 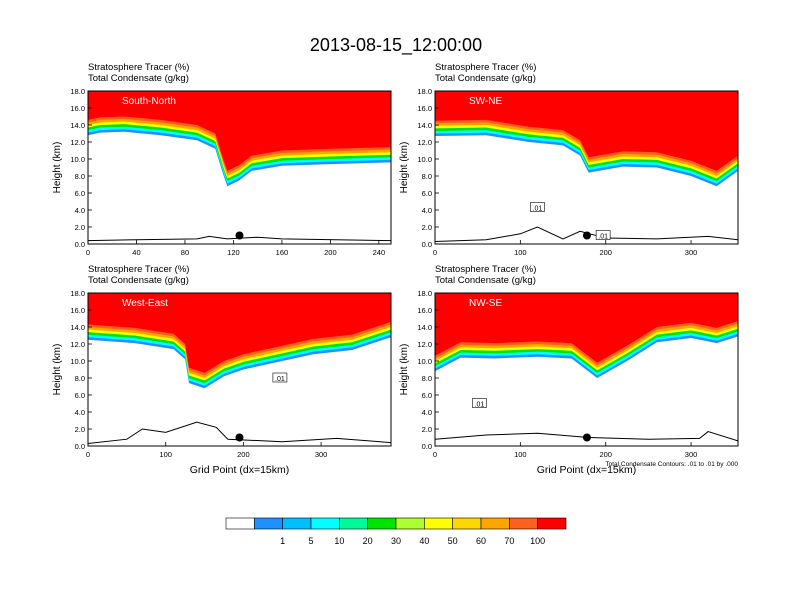 I want to click on plot-content: .01 .01, so click(x=586, y=166).